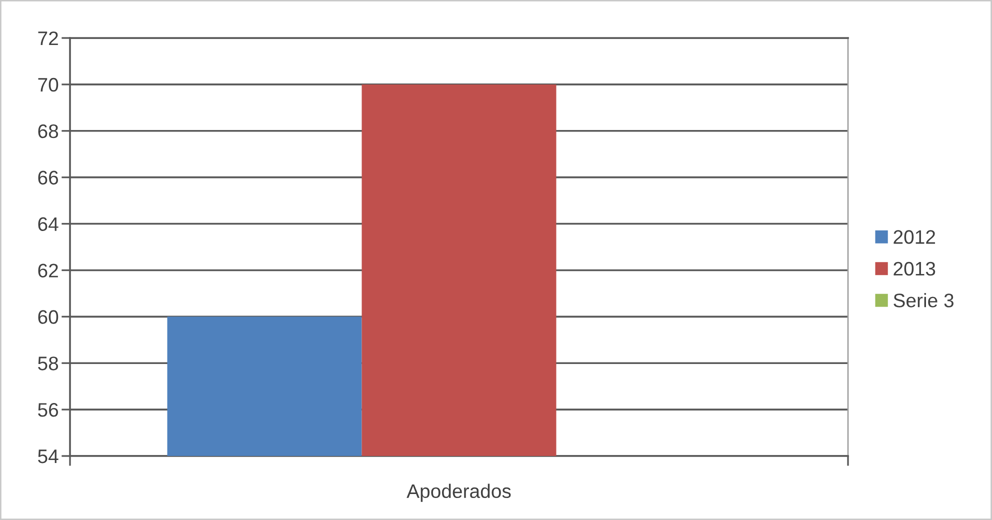 The height and width of the screenshot is (520, 992). What do you see at coordinates (924, 300) in the screenshot?
I see `legend-label: Serie 3` at bounding box center [924, 300].